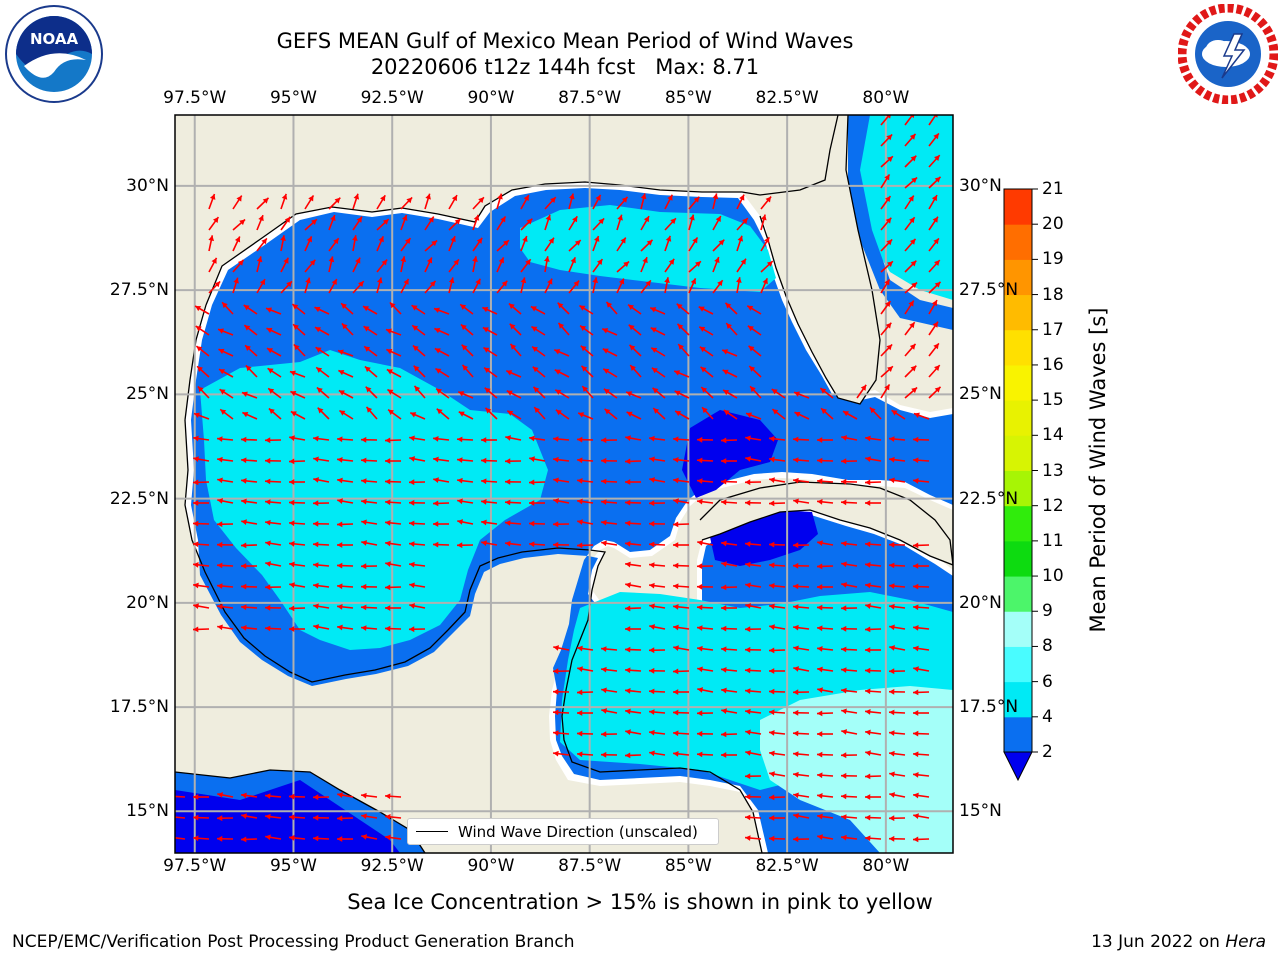 Image resolution: width=1280 pixels, height=960 pixels. I want to click on lat-tick-label: 20°N, so click(980, 602).